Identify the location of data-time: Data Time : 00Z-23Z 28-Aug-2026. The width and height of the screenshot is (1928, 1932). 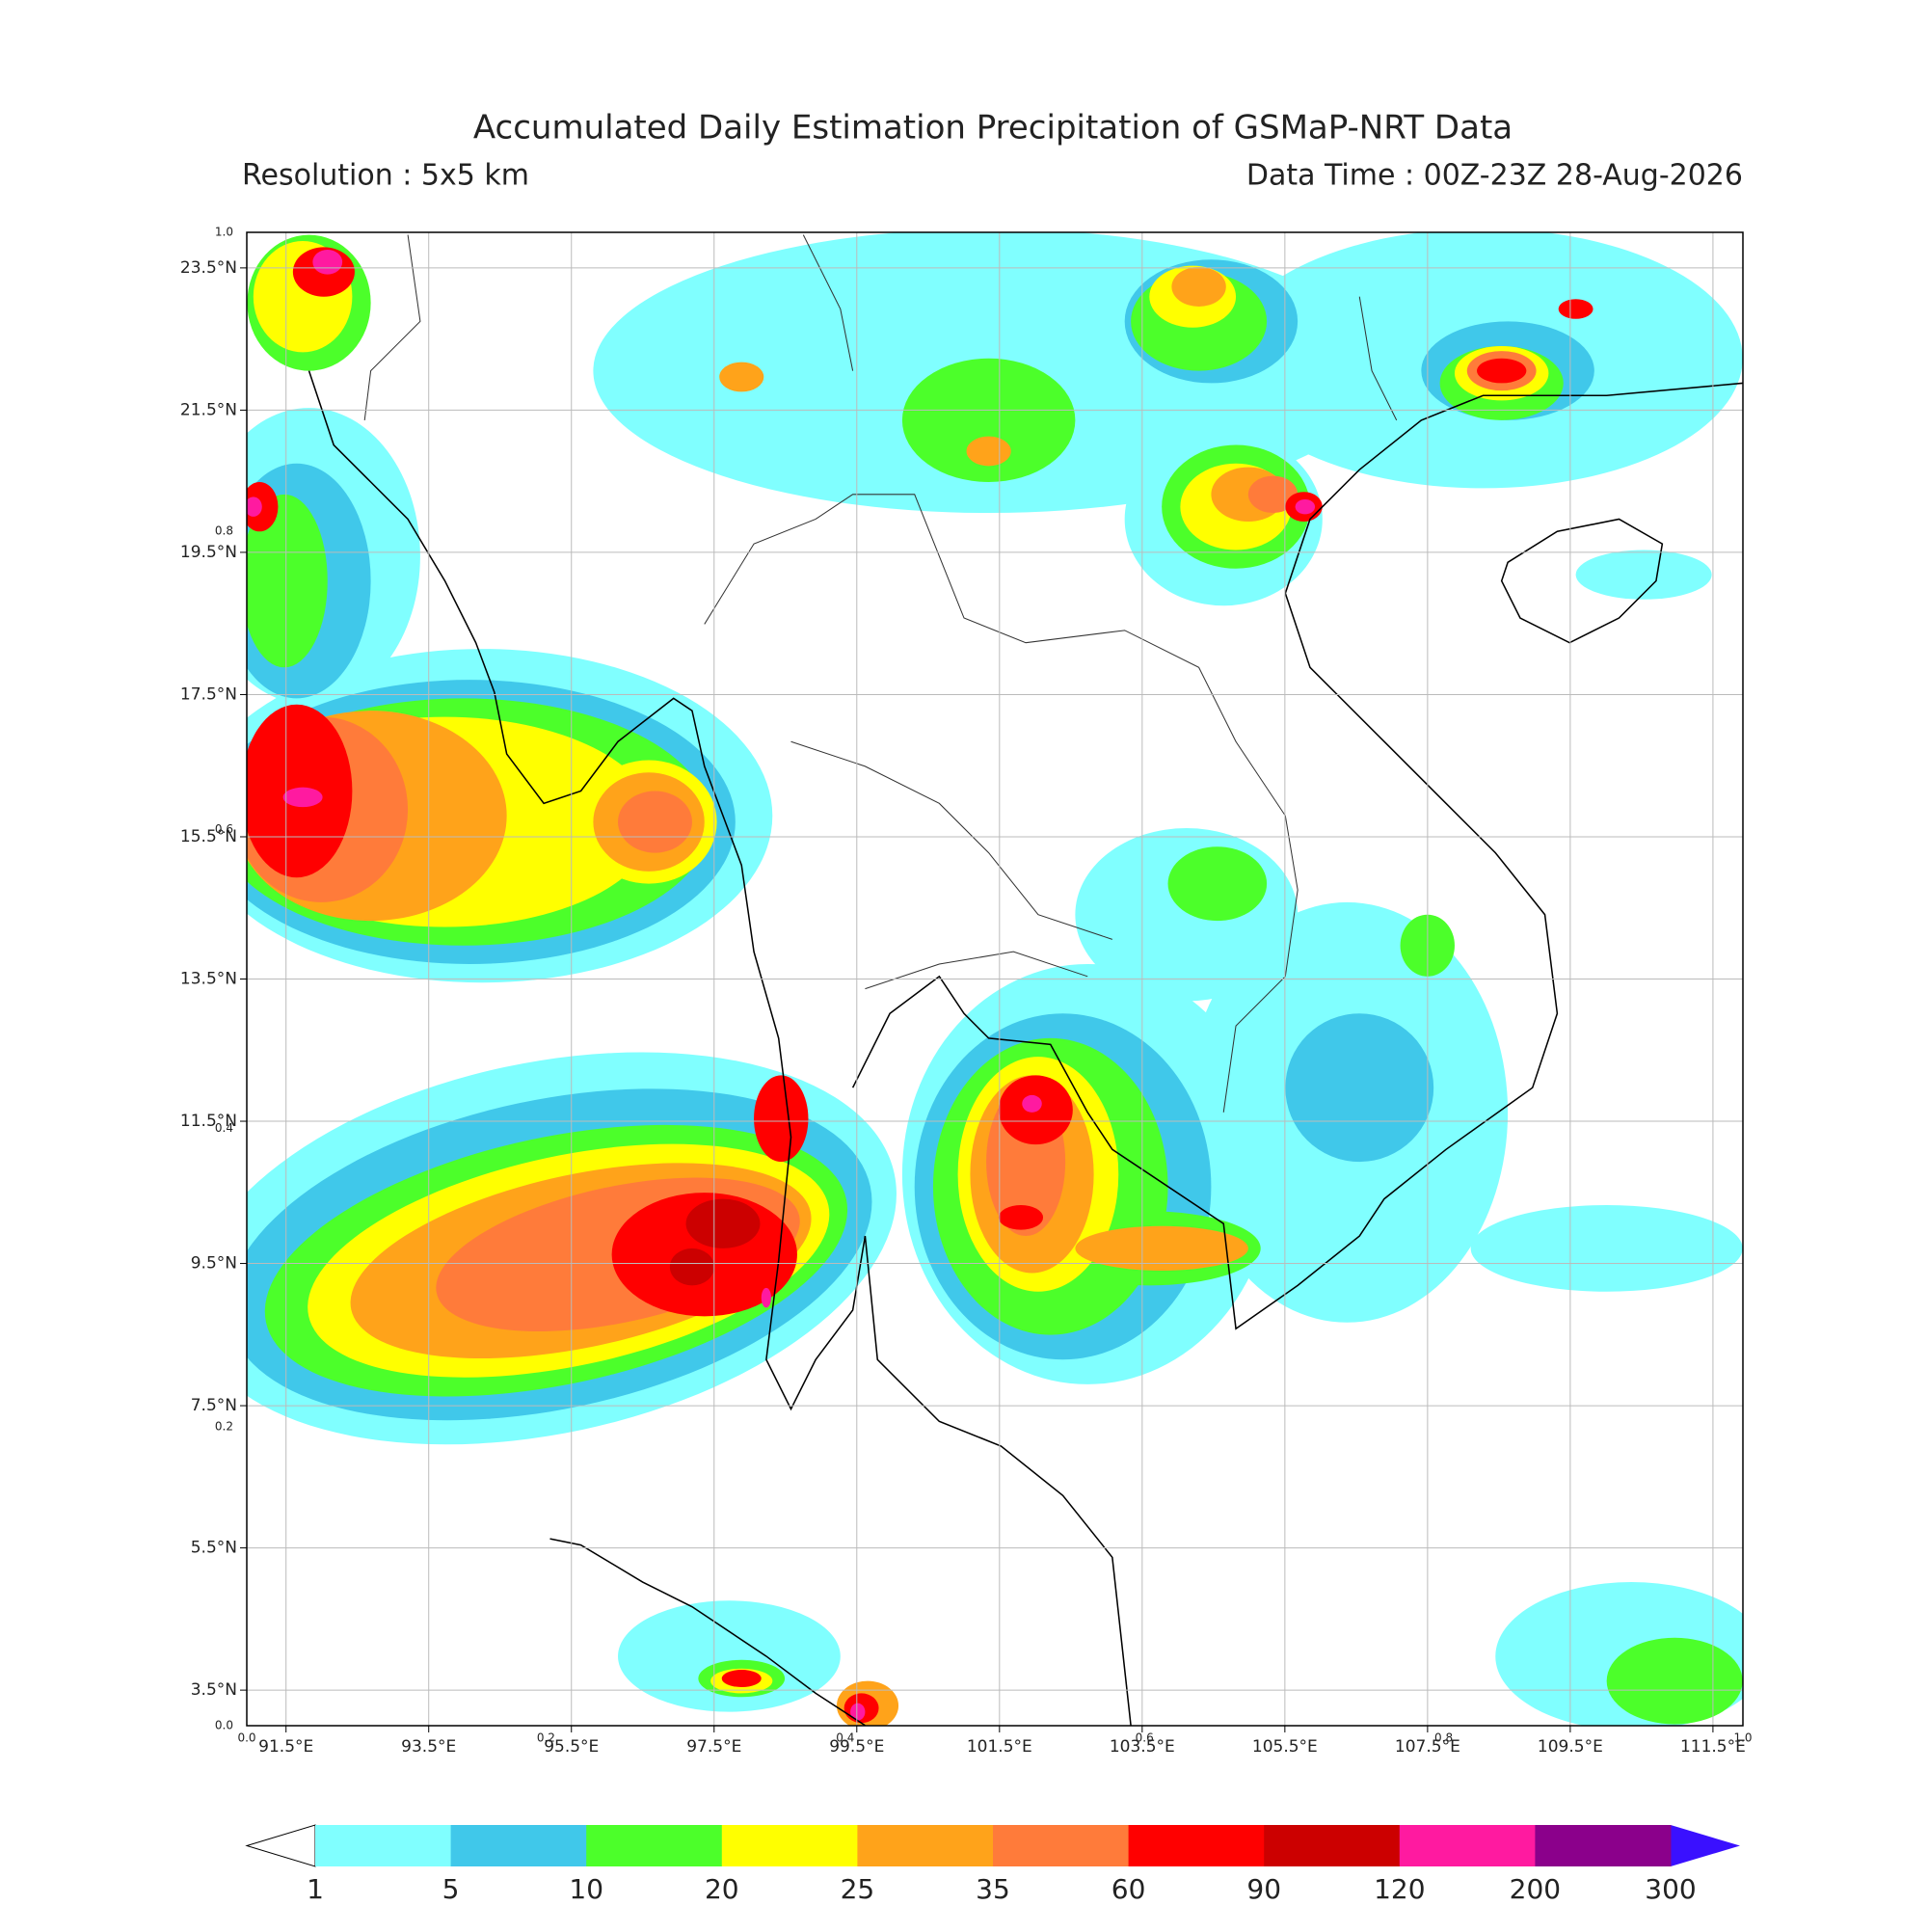
(1495, 176).